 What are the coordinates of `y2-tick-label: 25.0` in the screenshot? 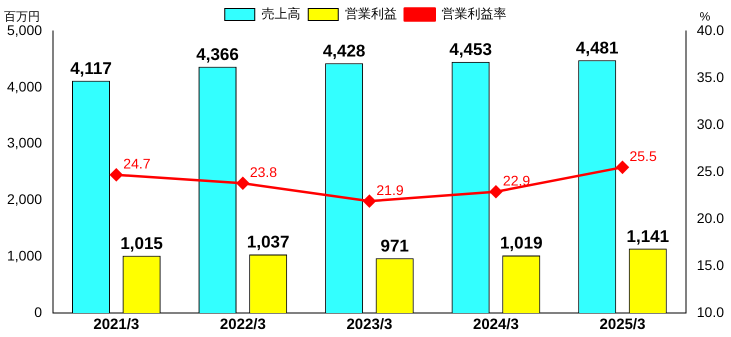 It's located at (710, 170).